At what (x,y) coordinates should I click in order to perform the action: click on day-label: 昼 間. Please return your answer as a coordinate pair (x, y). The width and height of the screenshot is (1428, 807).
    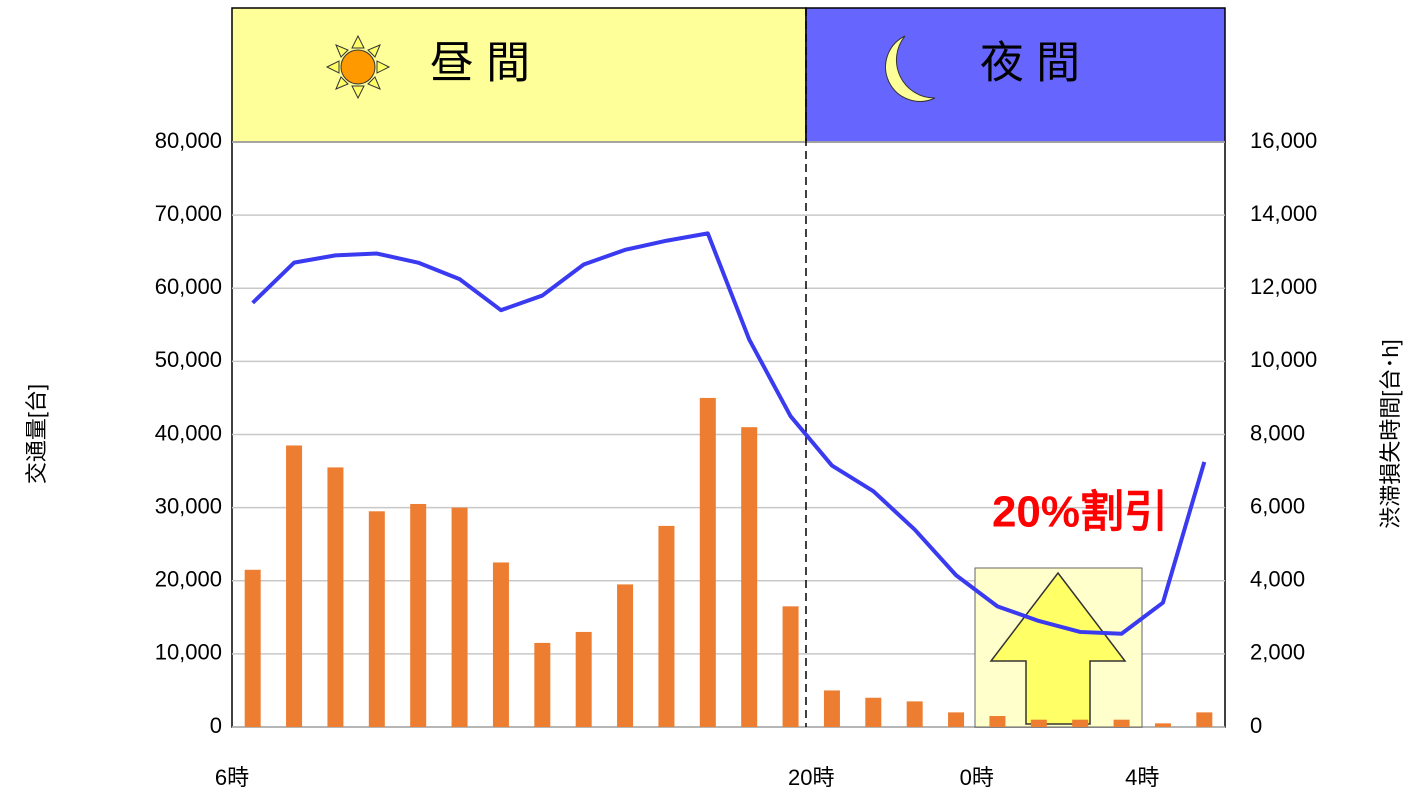
    Looking at the image, I should click on (480, 63).